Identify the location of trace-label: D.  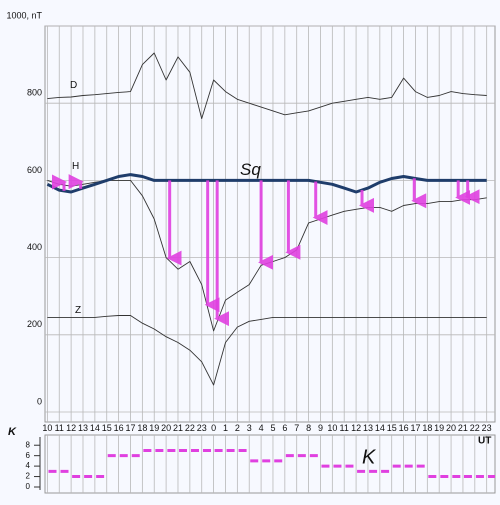
(73, 85).